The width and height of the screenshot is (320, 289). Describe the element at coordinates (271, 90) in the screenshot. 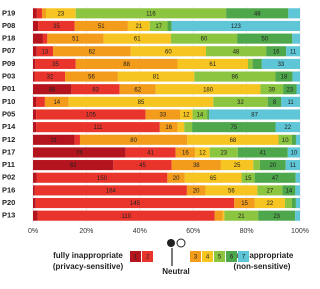

I see `value-label: 39` at that location.